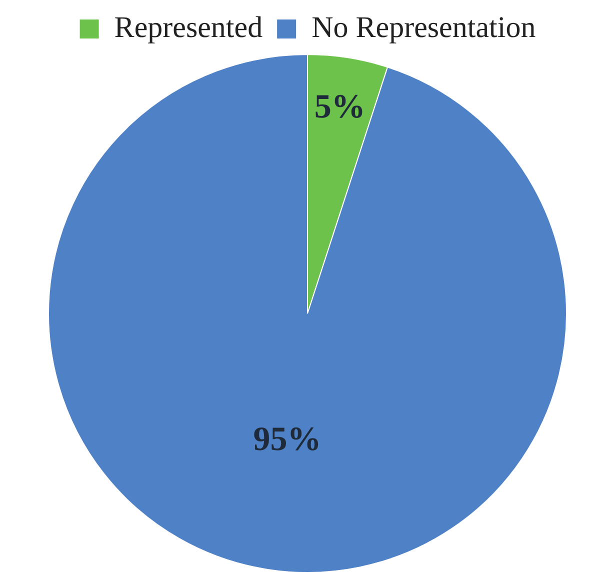 The image size is (615, 577). Describe the element at coordinates (340, 107) in the screenshot. I see `data-label: 5%` at that location.